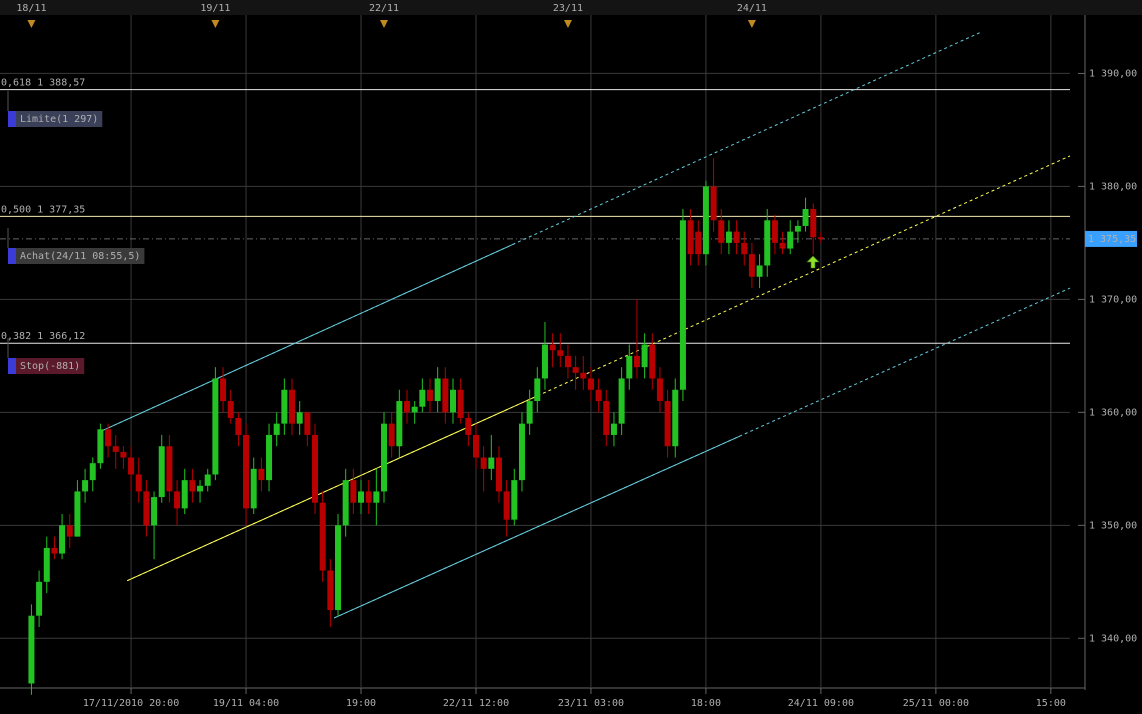 The image size is (1142, 714). Describe the element at coordinates (246, 703) in the screenshot. I see `x-tick-label: 19/11 04:00` at that location.